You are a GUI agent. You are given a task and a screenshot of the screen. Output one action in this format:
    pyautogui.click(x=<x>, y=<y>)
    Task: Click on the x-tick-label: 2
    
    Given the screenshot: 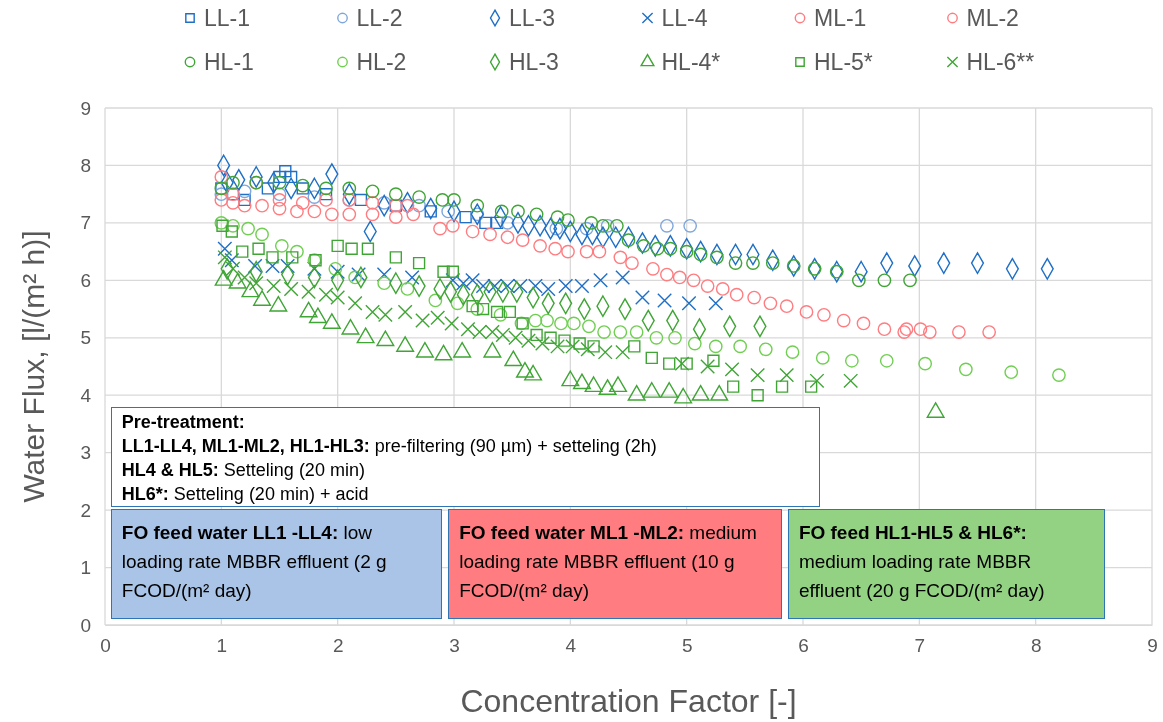 What is the action you would take?
    pyautogui.click(x=338, y=646)
    